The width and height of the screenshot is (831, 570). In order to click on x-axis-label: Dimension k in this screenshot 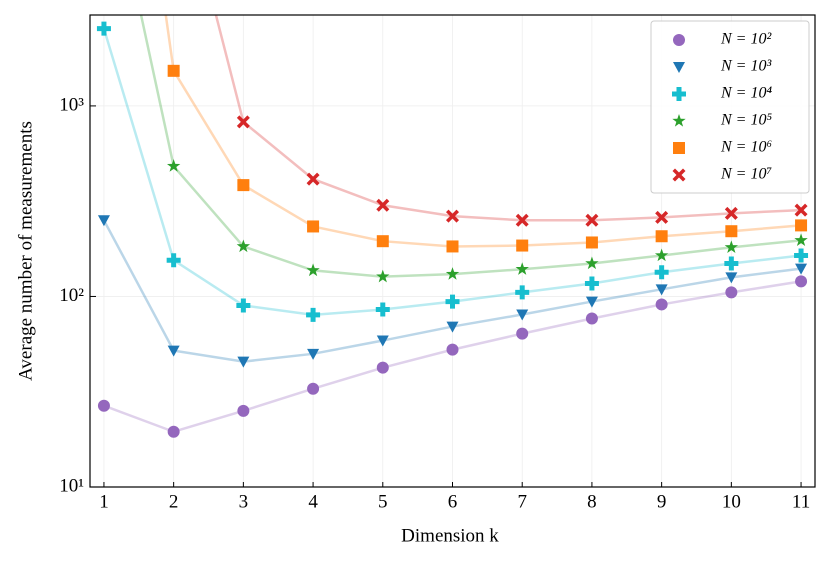, I will do `click(450, 535)`.